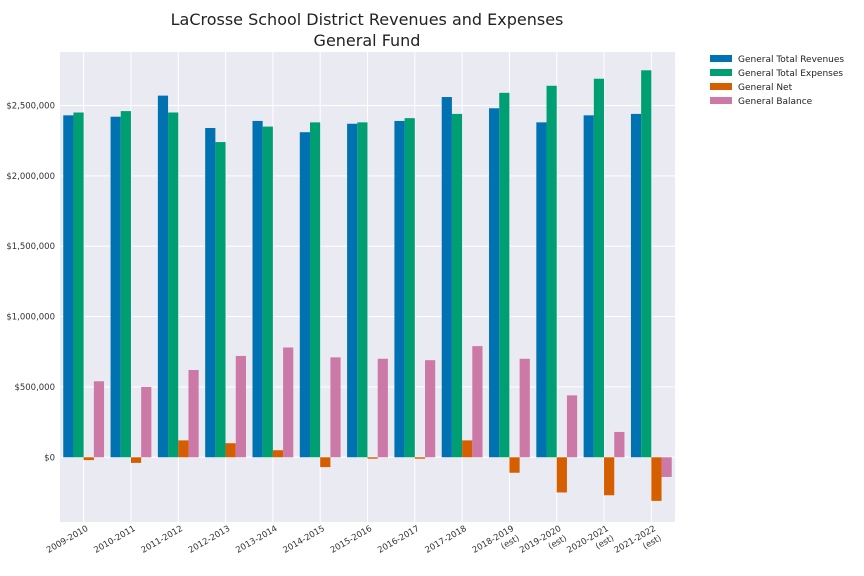 This screenshot has width=864, height=576. Describe the element at coordinates (445, 540) in the screenshot. I see `x-tick-label: 2017-2018` at that location.